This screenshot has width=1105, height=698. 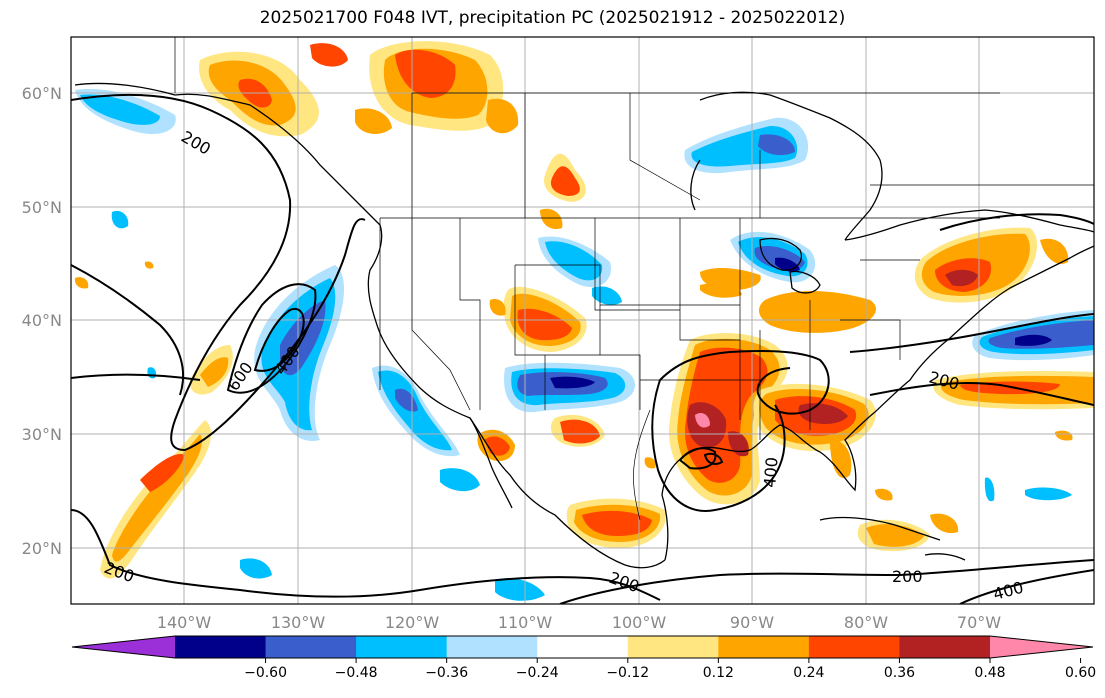 I want to click on lat-label: 30°N, so click(x=42, y=434).